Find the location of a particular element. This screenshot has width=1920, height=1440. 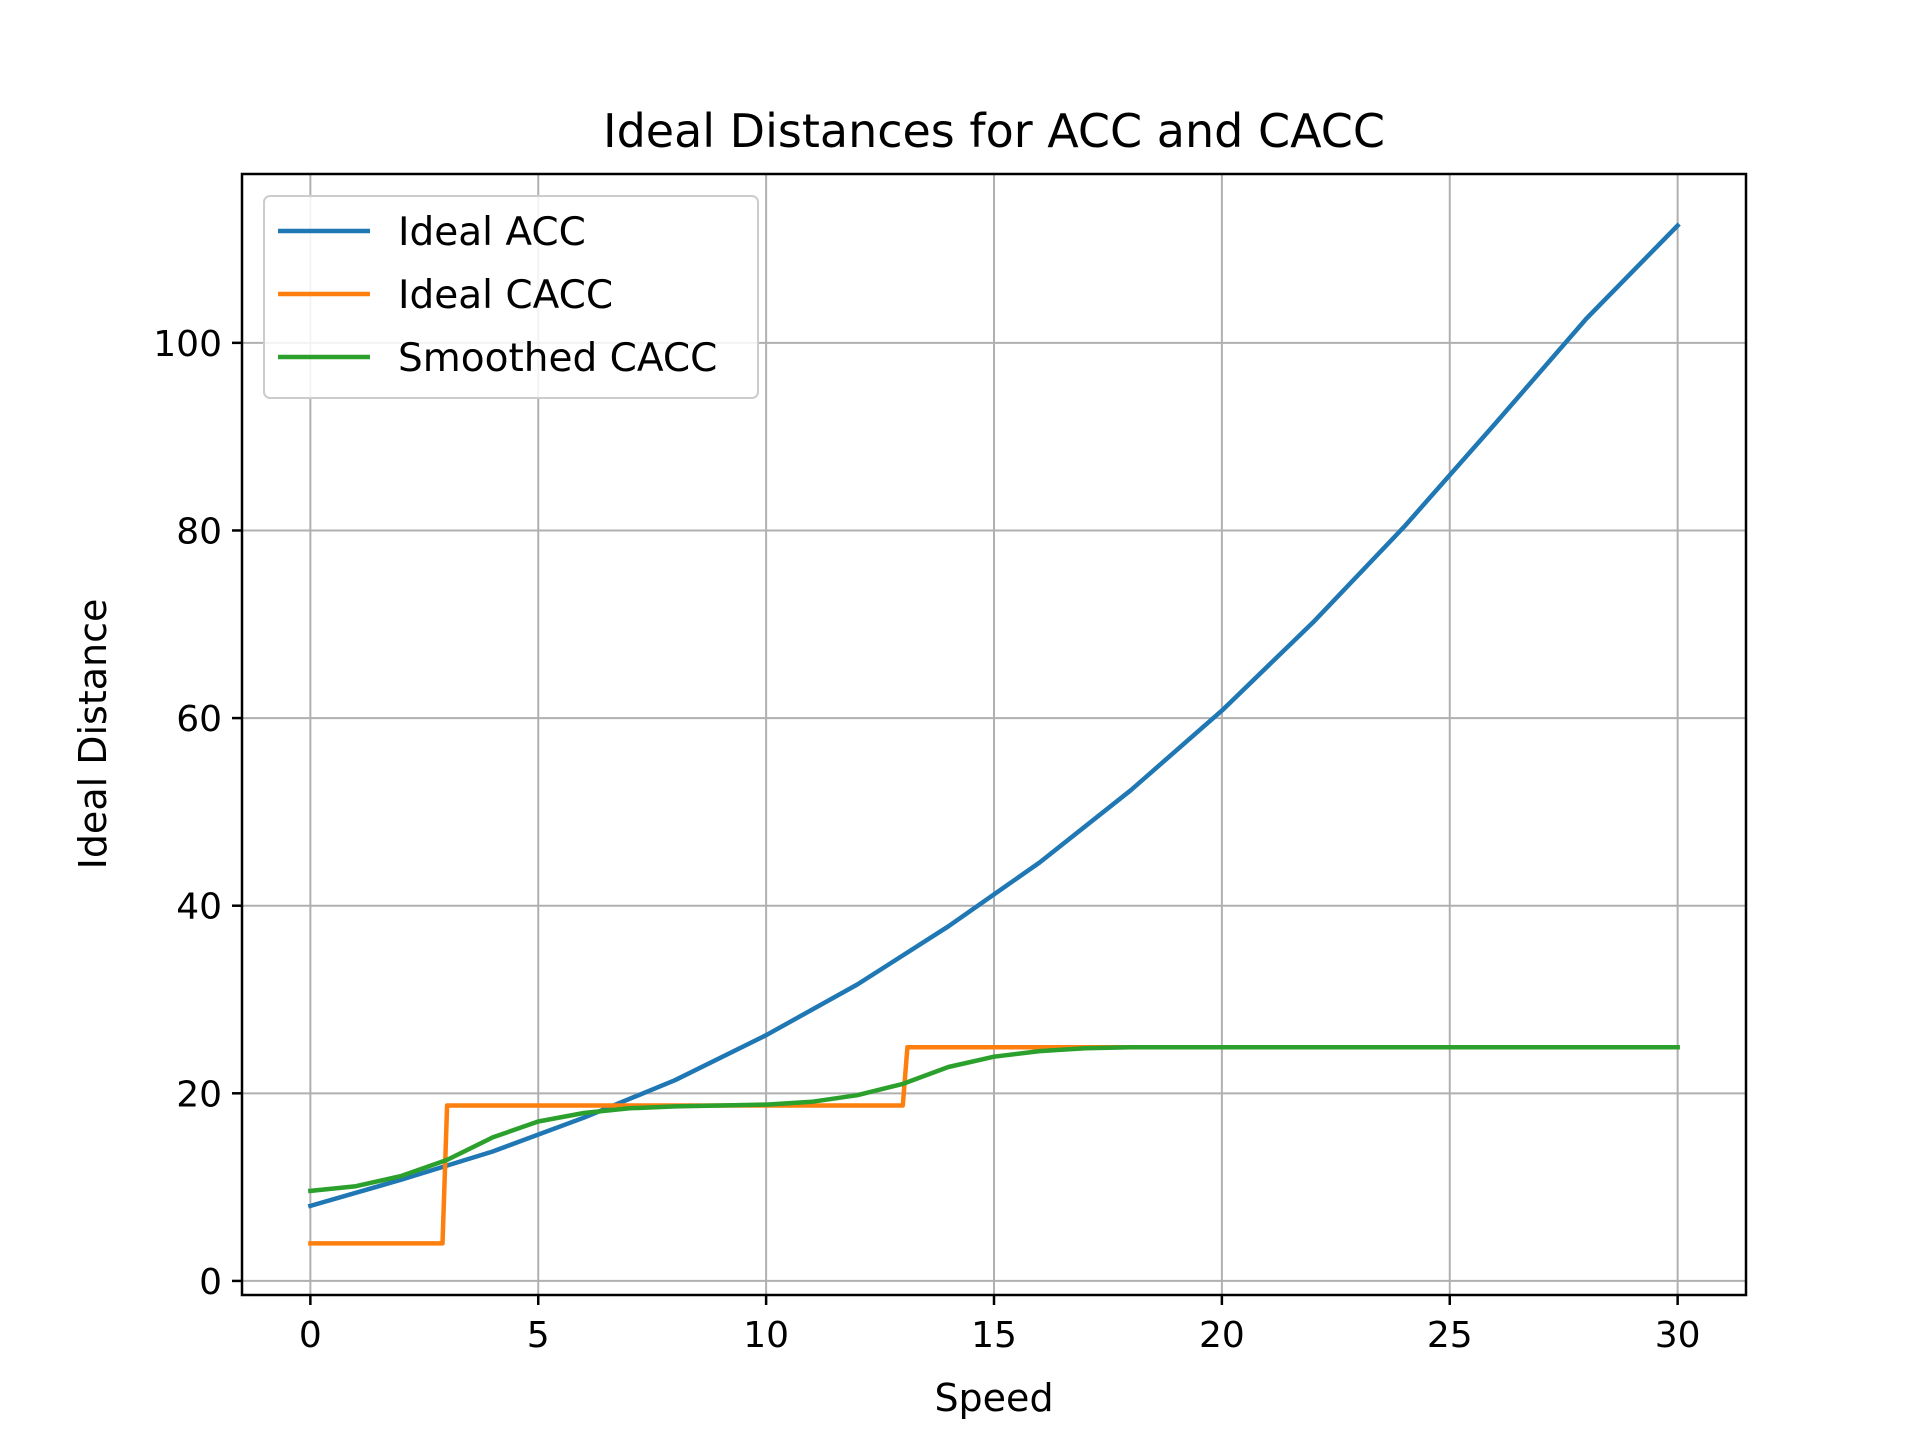

x-tick-label: 30 is located at coordinates (1678, 1335).